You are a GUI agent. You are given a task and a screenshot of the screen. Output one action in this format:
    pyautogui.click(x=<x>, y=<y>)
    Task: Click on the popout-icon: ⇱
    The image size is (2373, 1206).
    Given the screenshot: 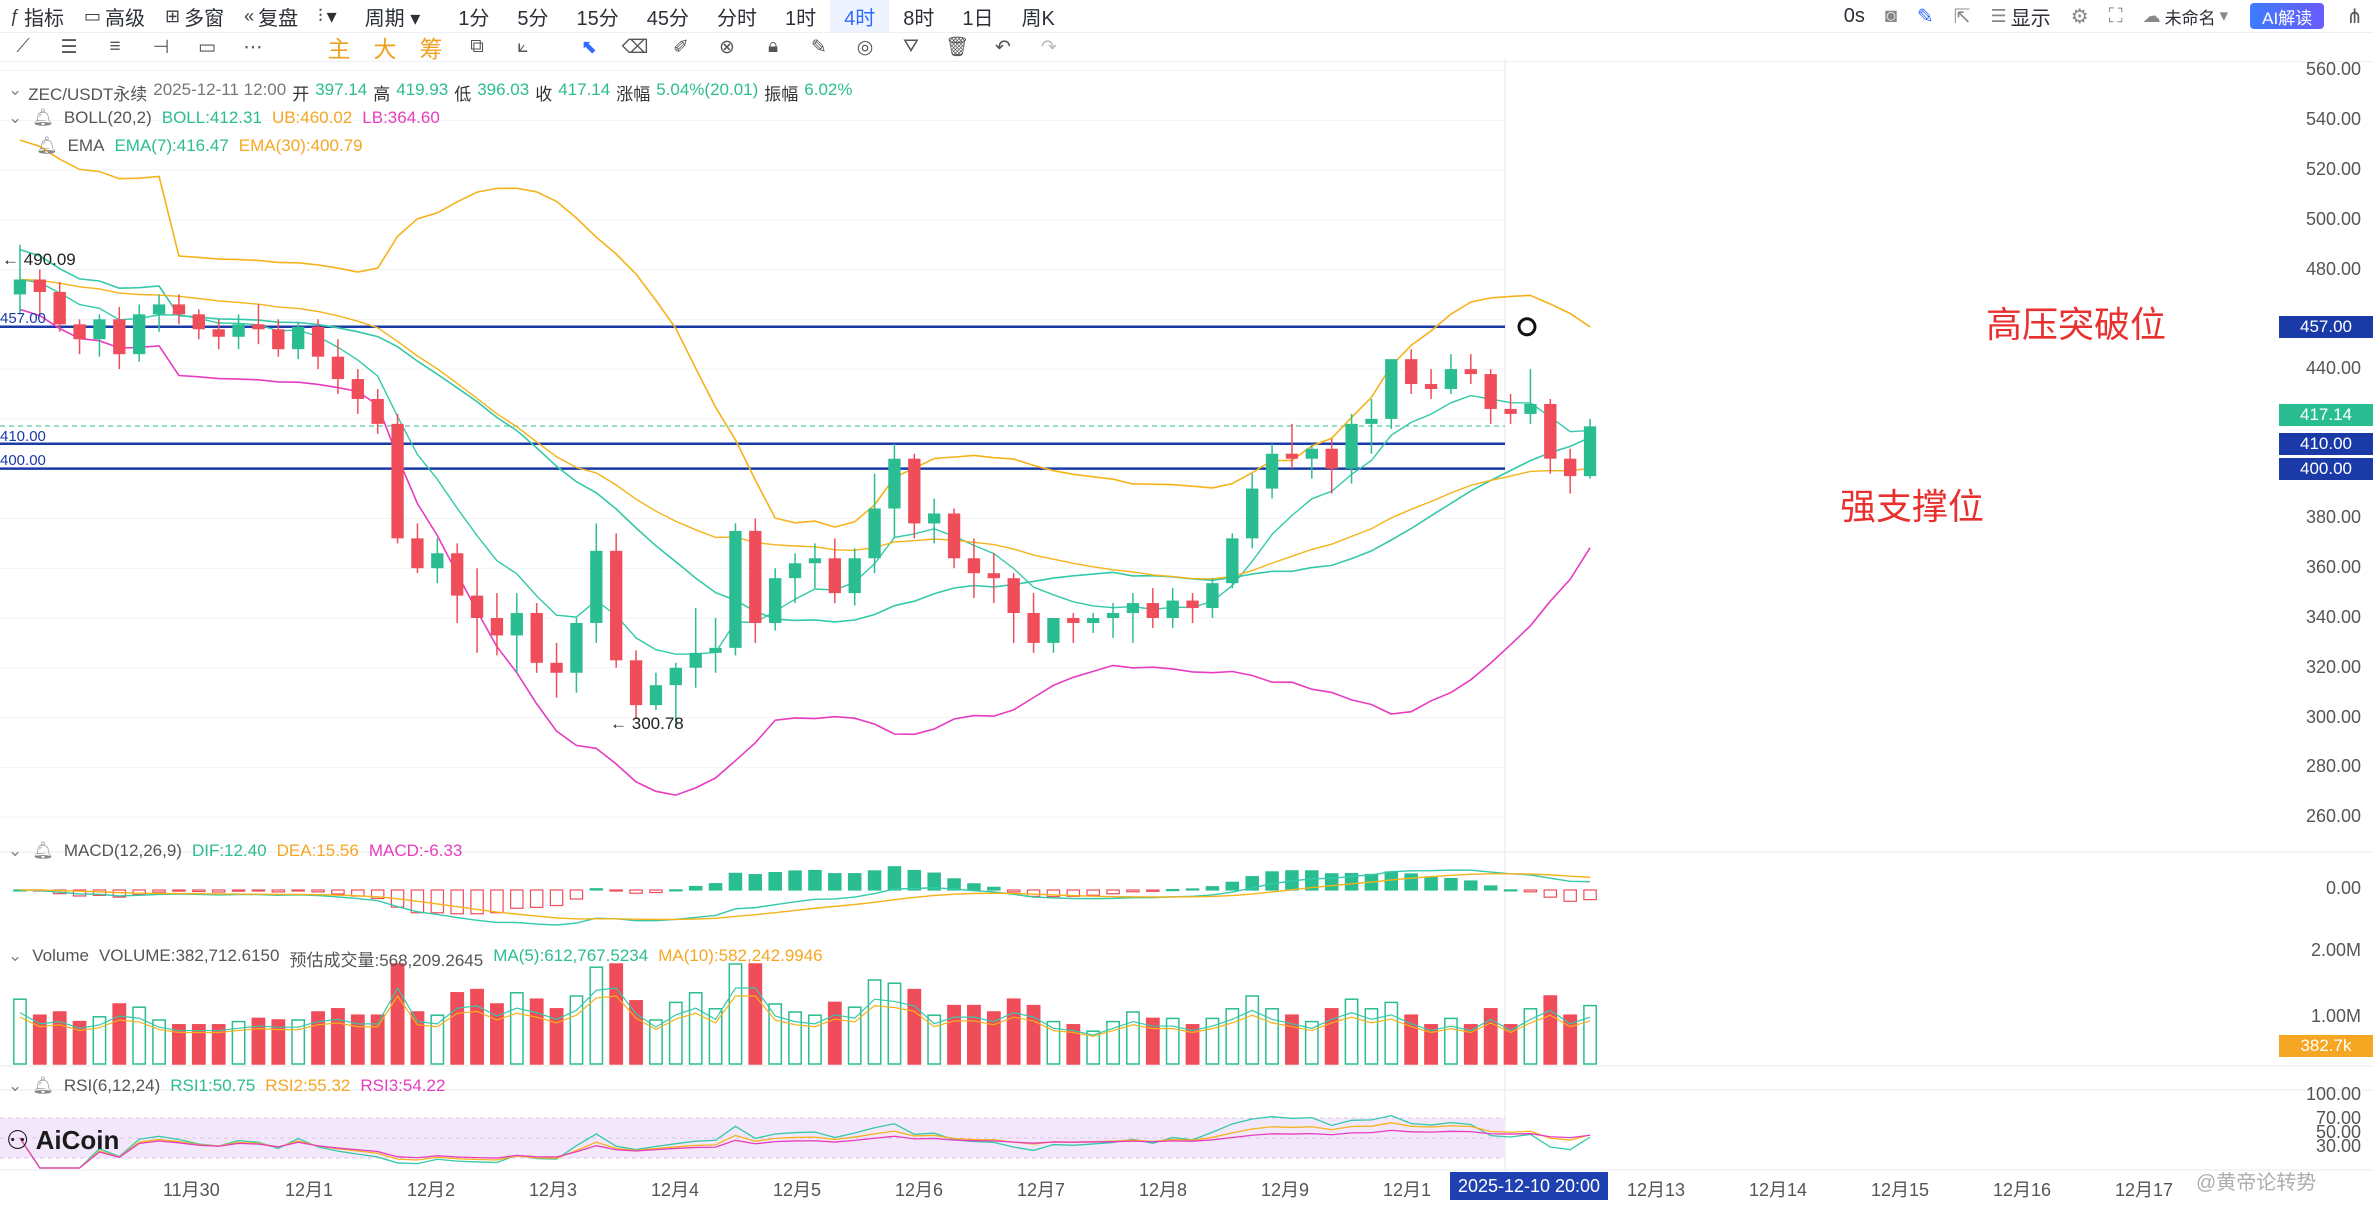 What is the action you would take?
    pyautogui.click(x=1962, y=16)
    